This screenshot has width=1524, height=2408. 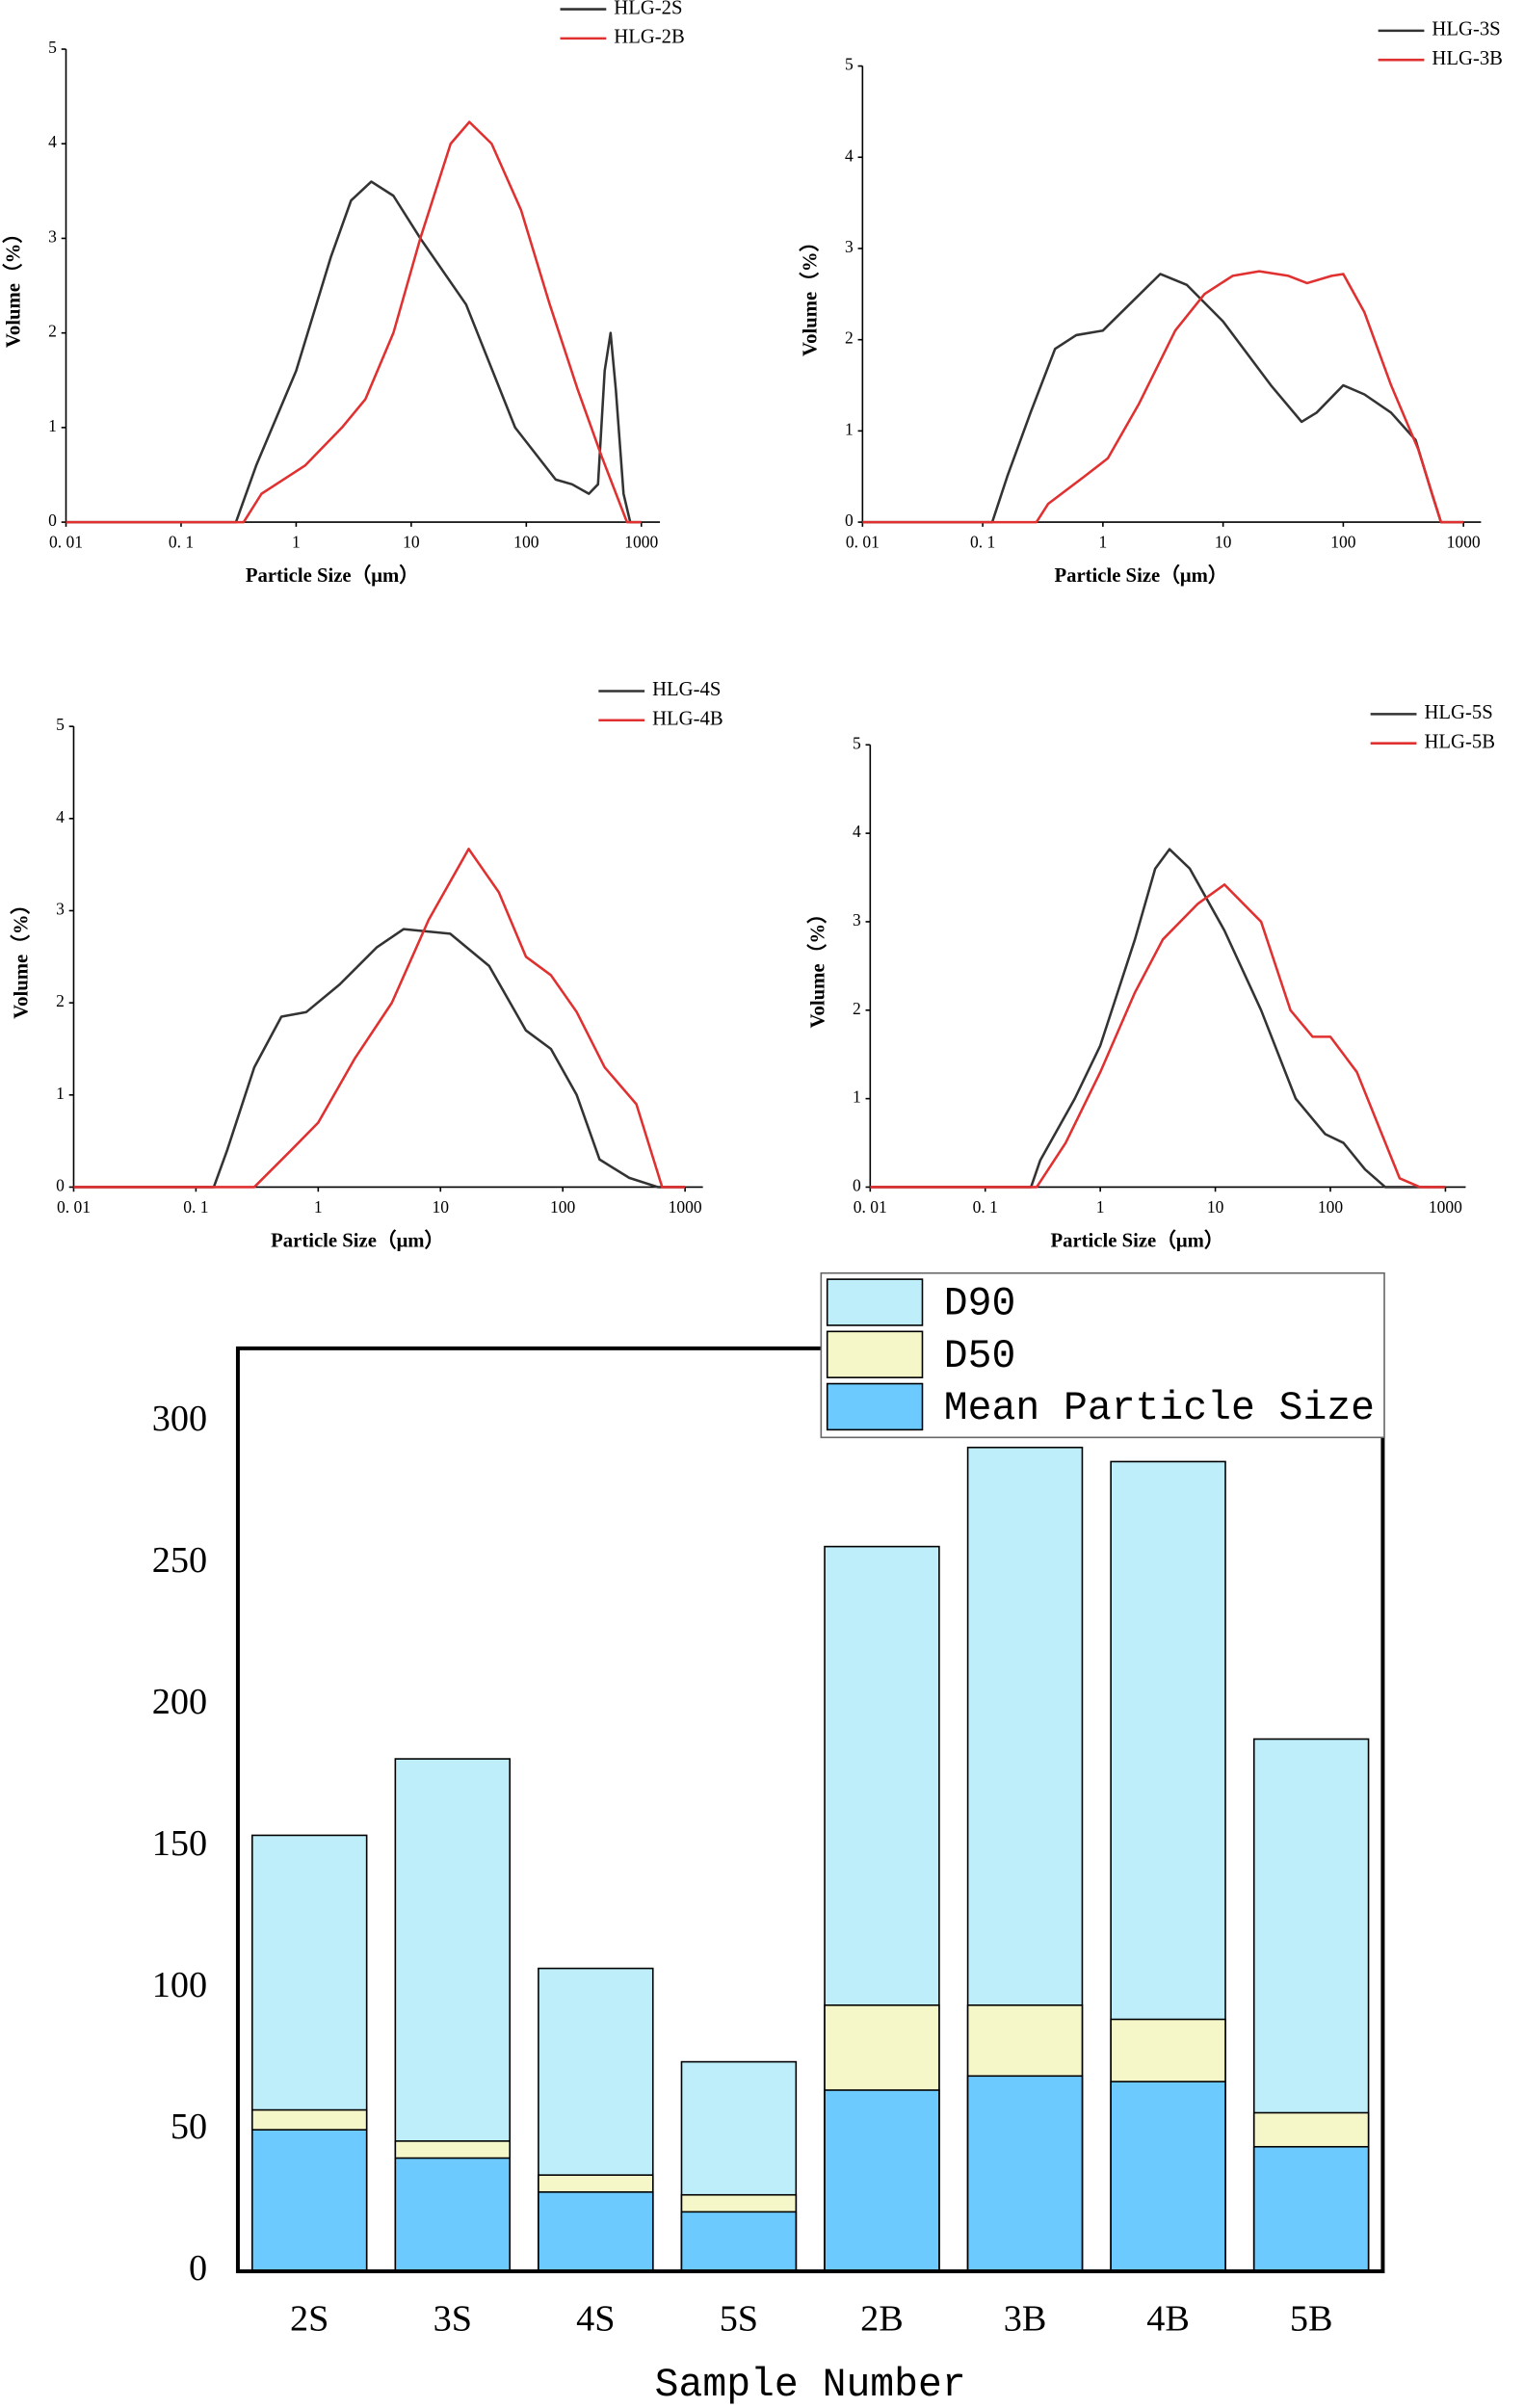 I want to click on legend-label: HLG-2S, so click(x=648, y=9).